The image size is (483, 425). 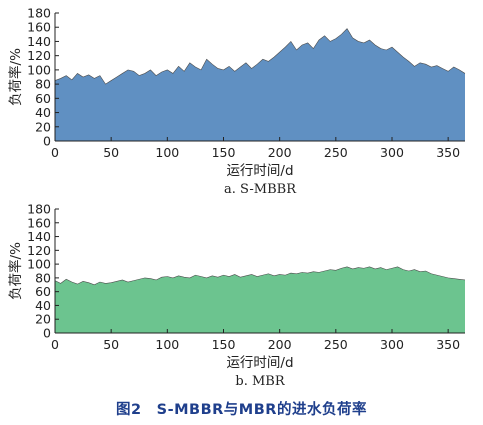 What do you see at coordinates (260, 381) in the screenshot?
I see `panel-subtitle: b. MBR` at bounding box center [260, 381].